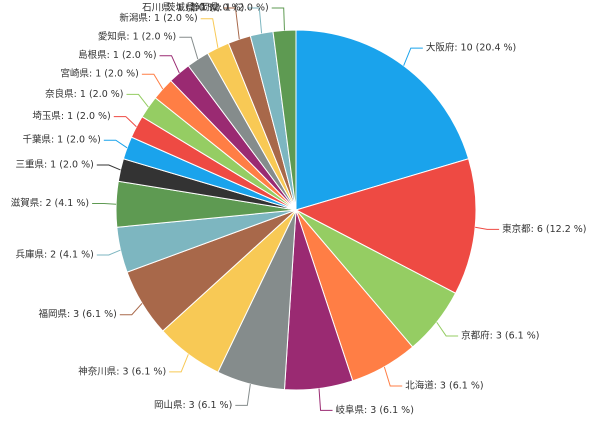 The image size is (600, 421). Describe the element at coordinates (158, 18) in the screenshot. I see `data-label: 新潟県: 1 (2.0 %)` at that location.